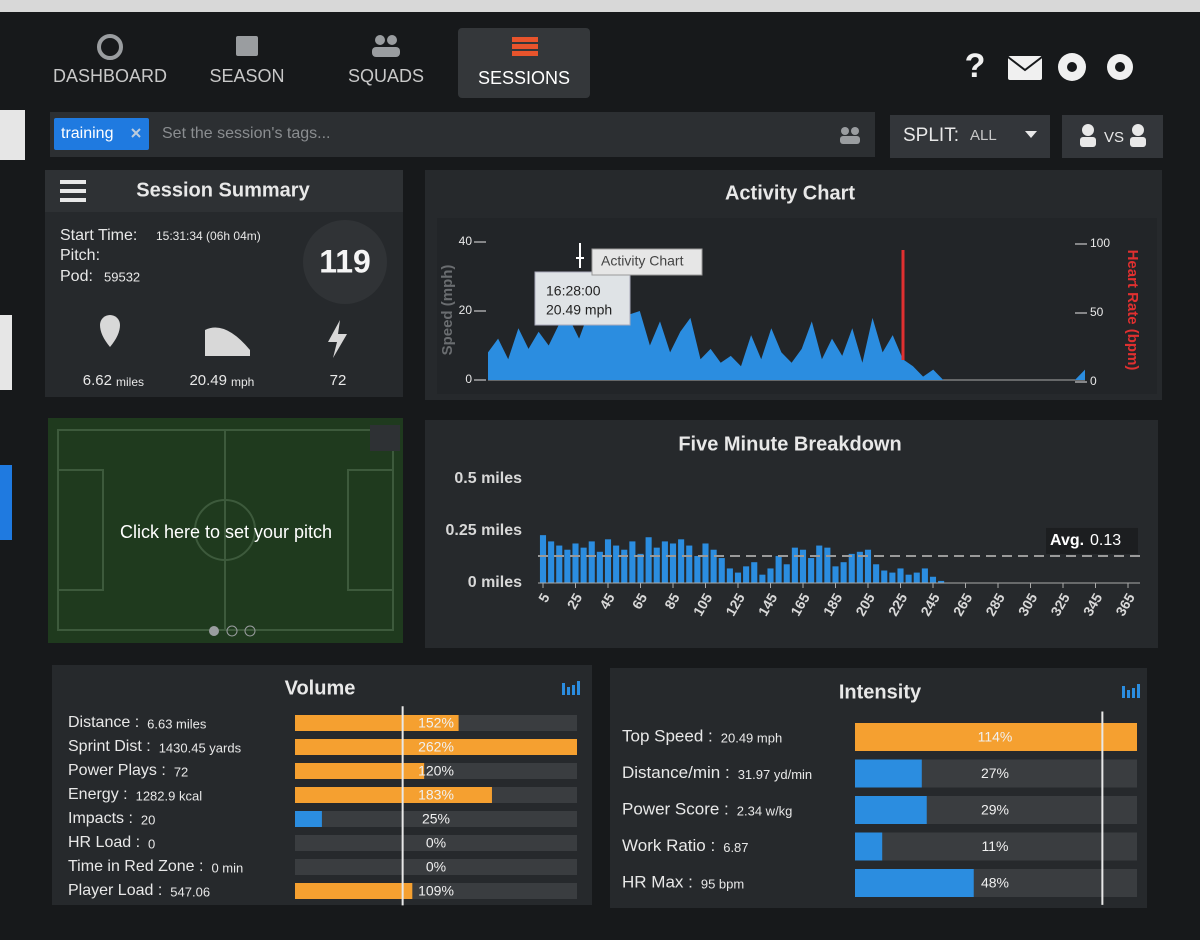  Describe the element at coordinates (642, 261) in the screenshot. I see `hover-label: Activity Chart` at that location.